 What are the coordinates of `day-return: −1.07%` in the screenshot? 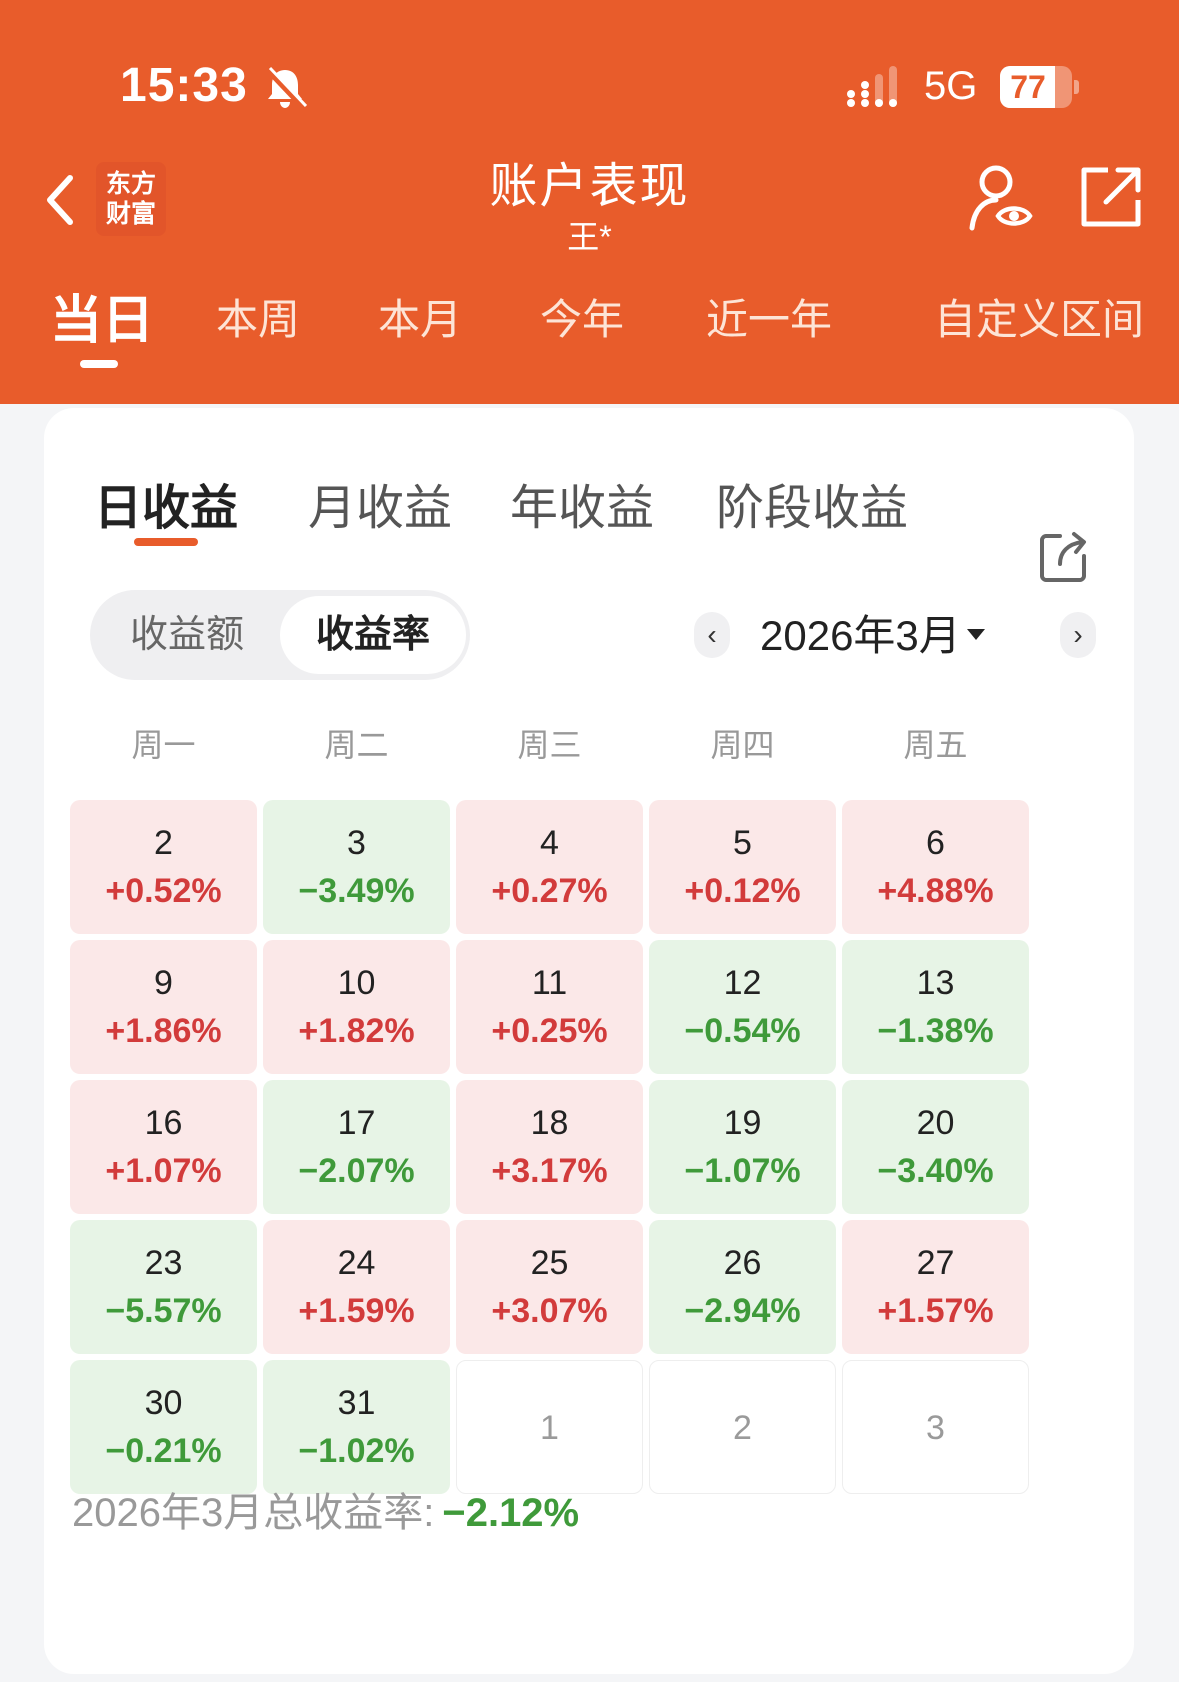 It's located at (742, 1171).